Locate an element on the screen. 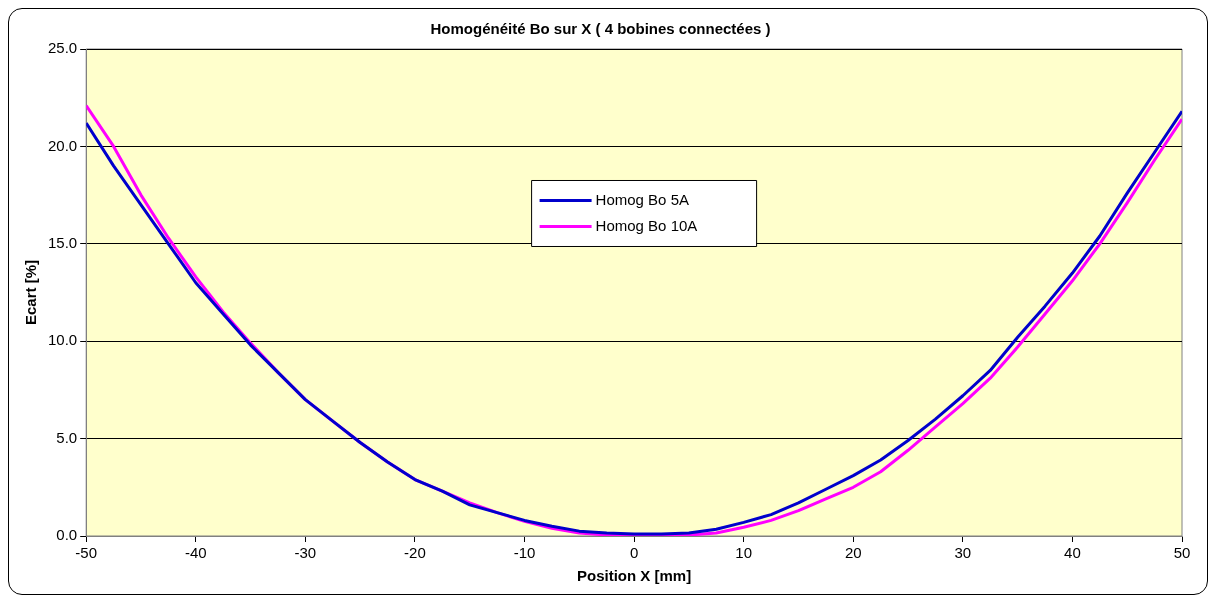 The image size is (1216, 603). x-tick-label: 10 is located at coordinates (744, 553).